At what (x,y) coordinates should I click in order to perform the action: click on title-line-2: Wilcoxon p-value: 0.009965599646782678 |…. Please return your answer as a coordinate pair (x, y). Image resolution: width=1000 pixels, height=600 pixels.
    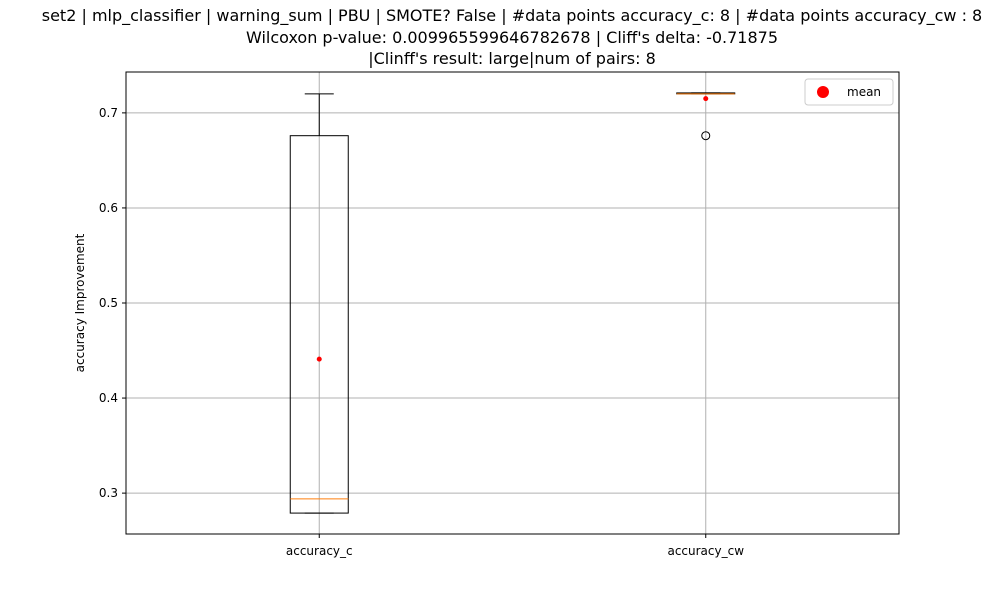
    Looking at the image, I should click on (512, 37).